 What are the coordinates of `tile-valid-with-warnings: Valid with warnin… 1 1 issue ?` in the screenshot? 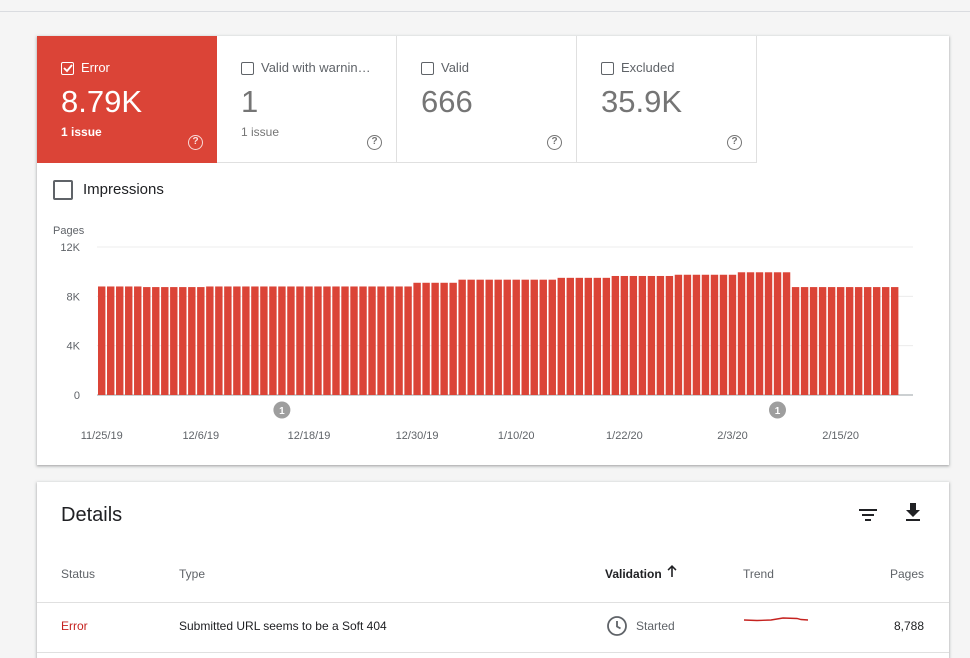 It's located at (307, 99).